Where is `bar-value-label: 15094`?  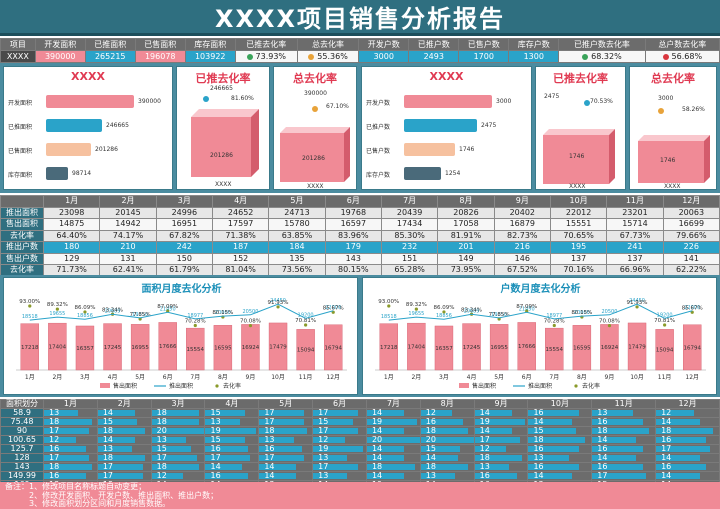 bar-value-label: 15094 is located at coordinates (306, 351).